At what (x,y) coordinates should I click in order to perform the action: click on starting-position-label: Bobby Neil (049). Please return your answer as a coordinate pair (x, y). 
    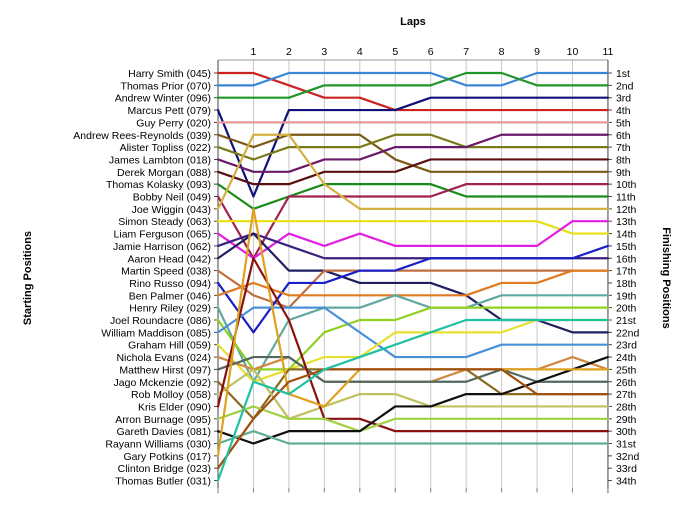
    Looking at the image, I should click on (172, 198).